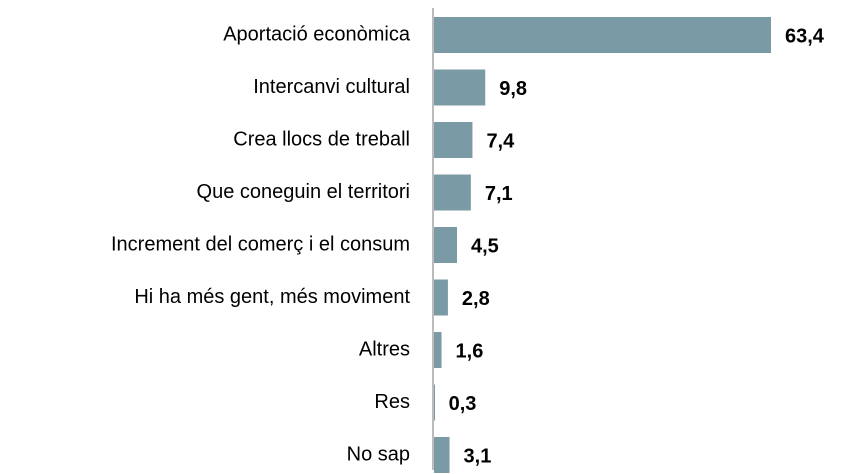  What do you see at coordinates (317, 34) in the screenshot?
I see `category-label: Aportació econòmica` at bounding box center [317, 34].